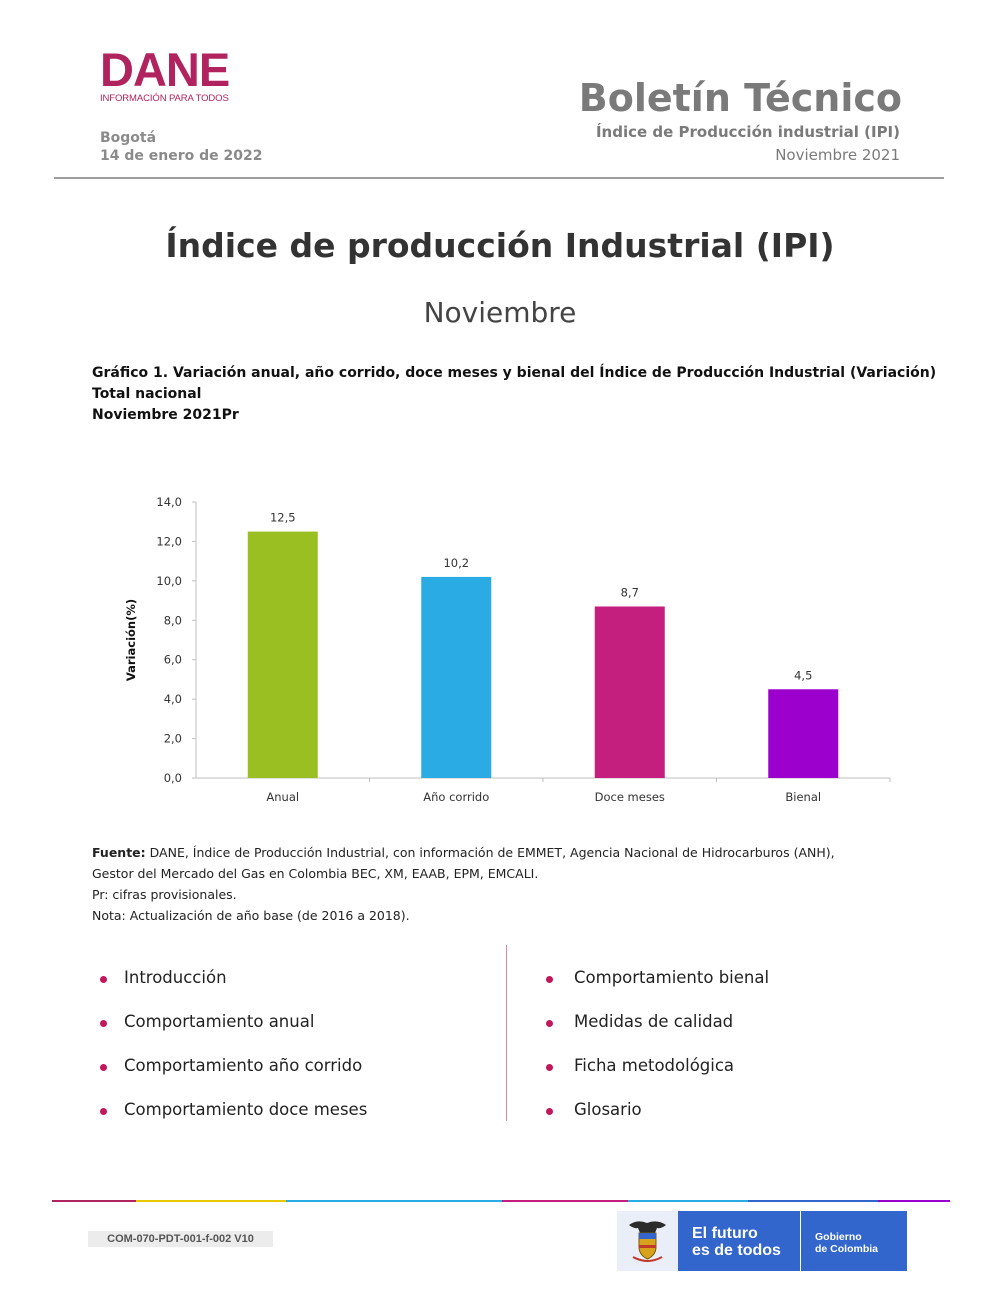  Describe the element at coordinates (283, 518) in the screenshot. I see `bar-data-label: 12,5` at that location.